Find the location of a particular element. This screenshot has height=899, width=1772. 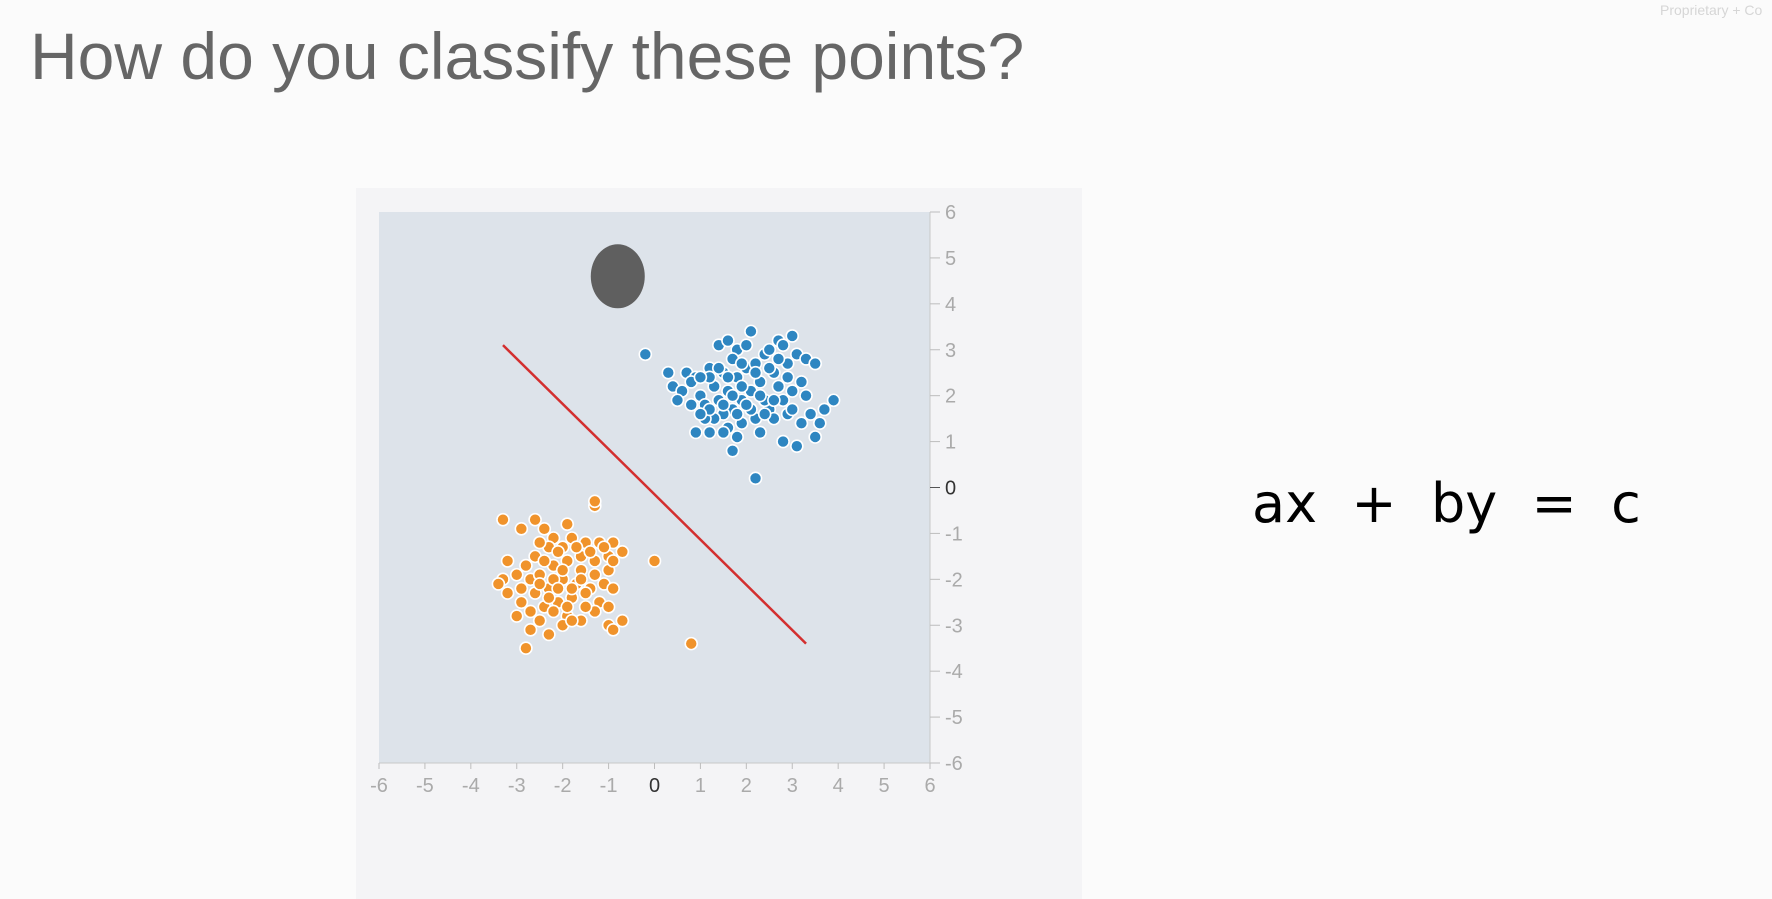

x-tick-label: 1 is located at coordinates (700, 786).